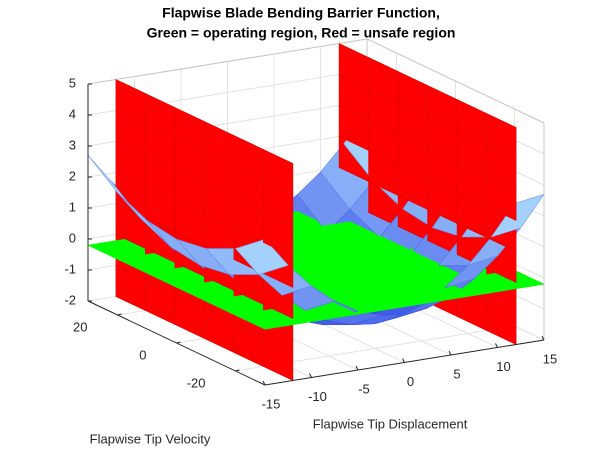 This screenshot has height=451, width=602. Describe the element at coordinates (142, 354) in the screenshot. I see `y-tick-label: 0` at that location.